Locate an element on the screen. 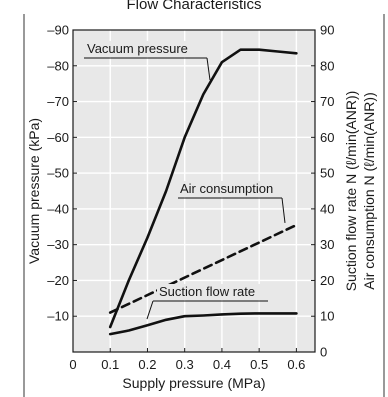 This screenshot has width=388, height=397. x-tick-label: 0.1 is located at coordinates (110, 364).